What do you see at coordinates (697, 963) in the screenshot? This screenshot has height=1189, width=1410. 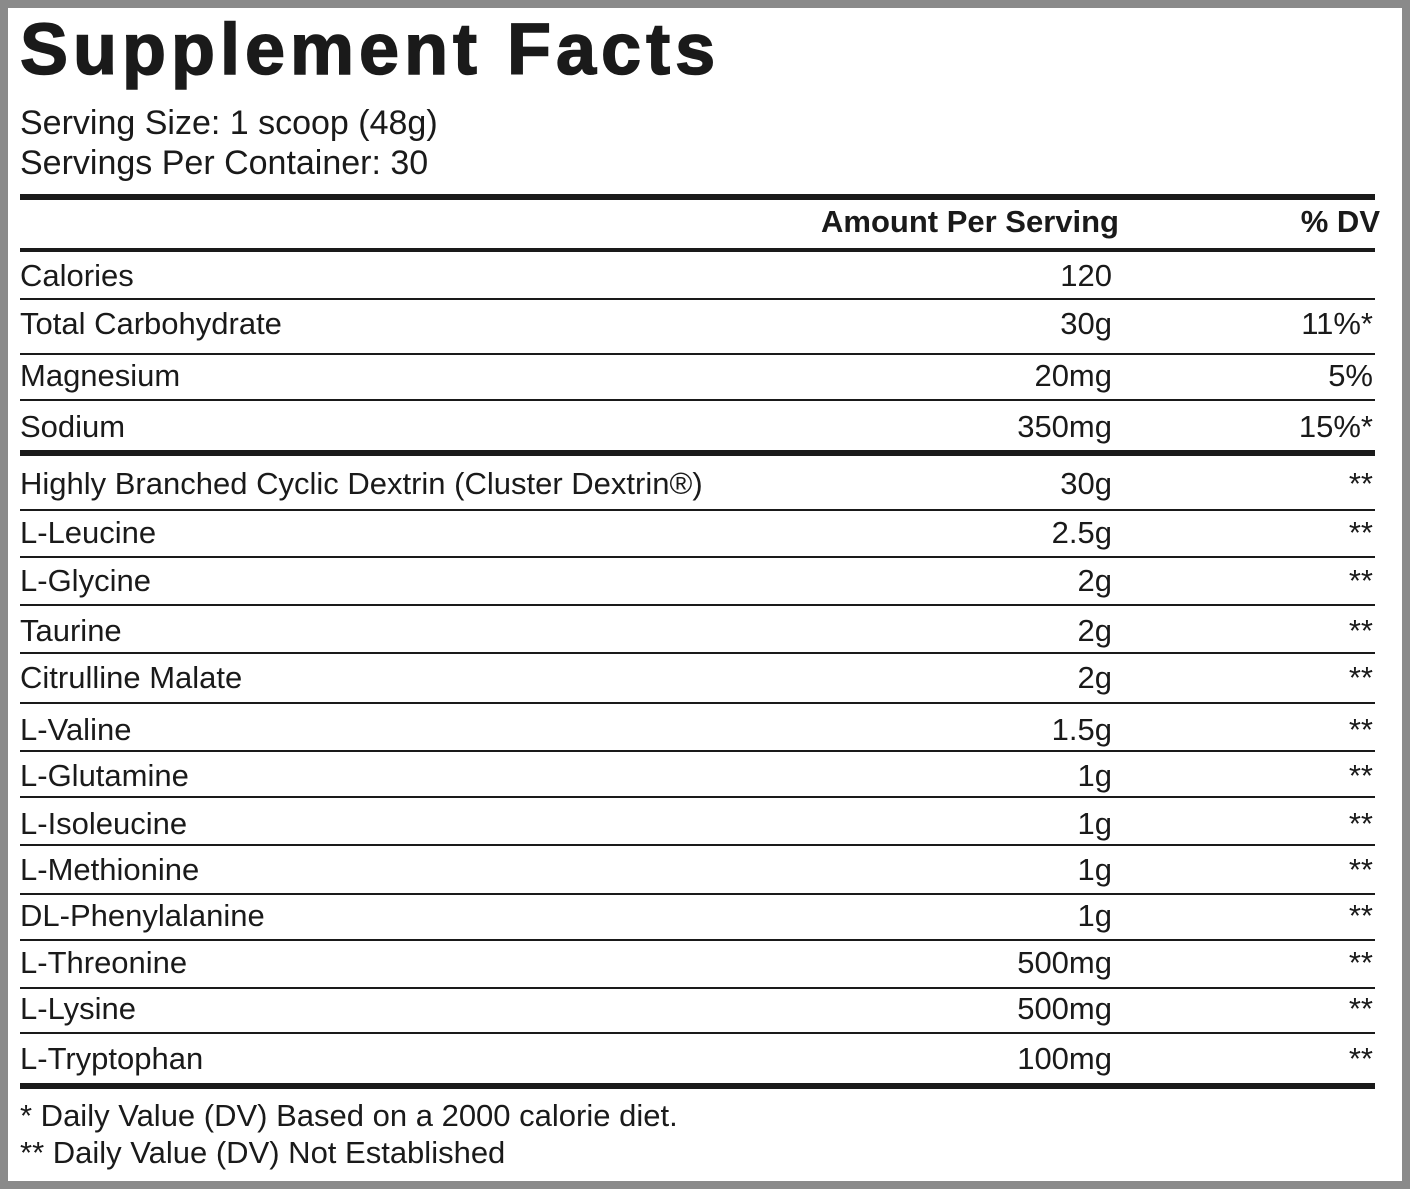 I see `ingredient-row-l-threonine: L-Threonine 500mg **` at bounding box center [697, 963].